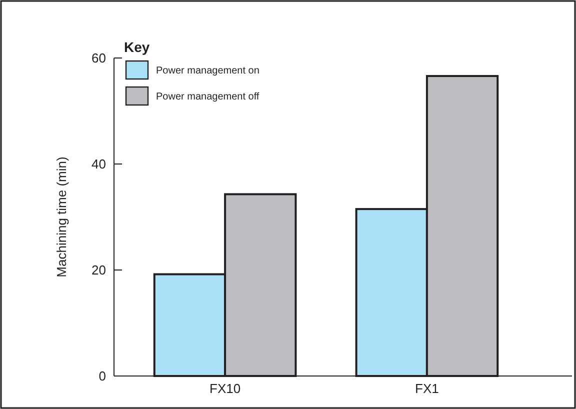 The height and width of the screenshot is (409, 576). What do you see at coordinates (99, 270) in the screenshot?
I see `y-tick-label: 20` at bounding box center [99, 270].